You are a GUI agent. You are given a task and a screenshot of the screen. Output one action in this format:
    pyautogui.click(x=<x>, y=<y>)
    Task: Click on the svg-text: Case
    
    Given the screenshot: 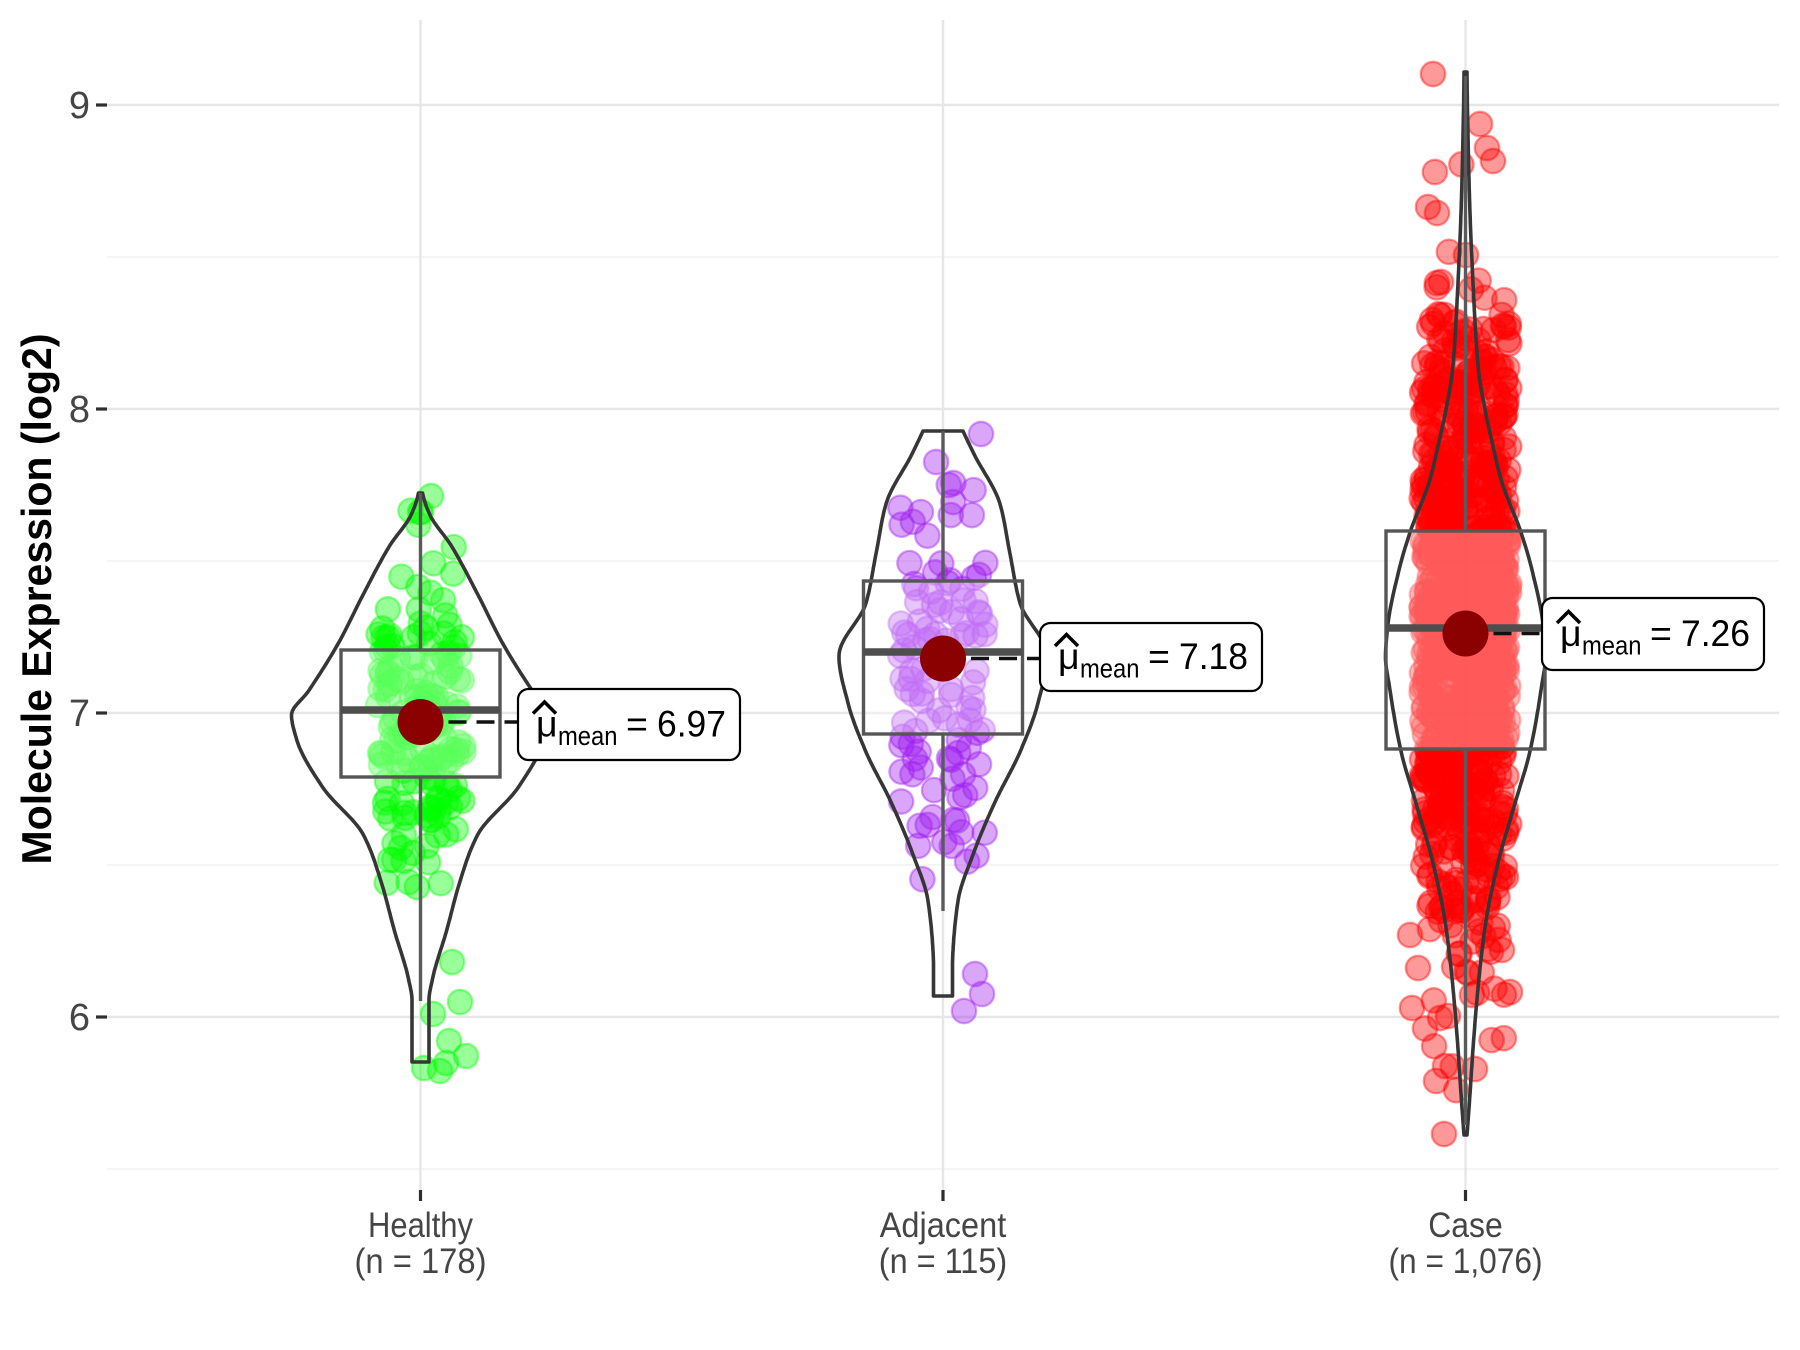 What is the action you would take?
    pyautogui.click(x=1465, y=1225)
    